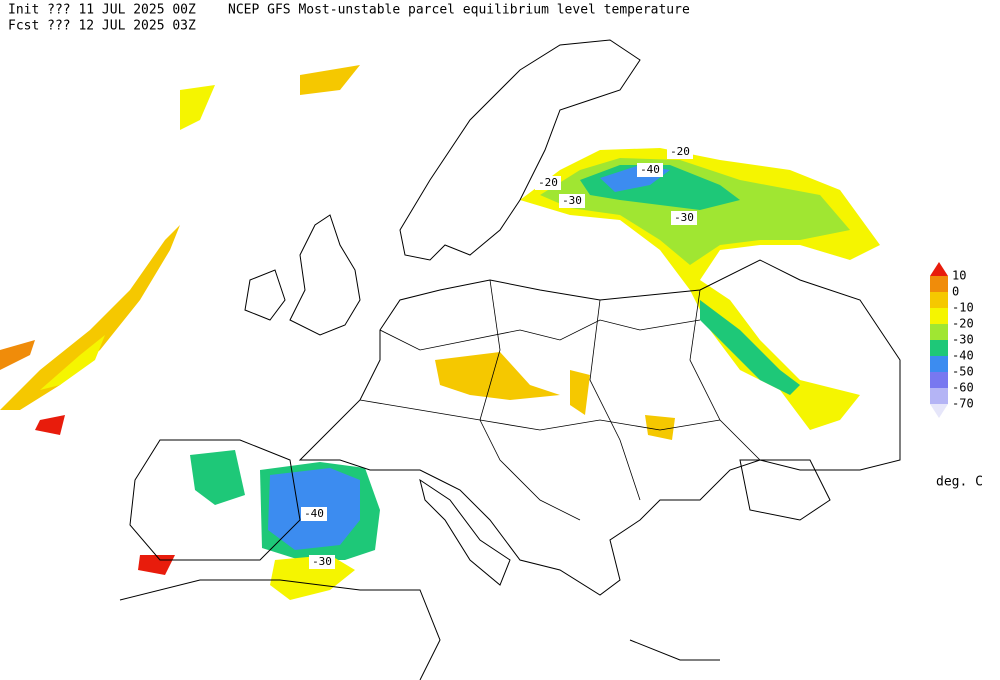  Describe the element at coordinates (963, 308) in the screenshot. I see `colorbar-label: -10` at that location.